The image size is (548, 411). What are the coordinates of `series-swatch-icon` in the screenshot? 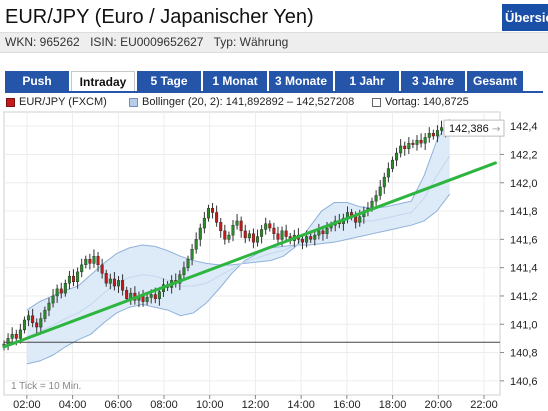 It's located at (10, 102).